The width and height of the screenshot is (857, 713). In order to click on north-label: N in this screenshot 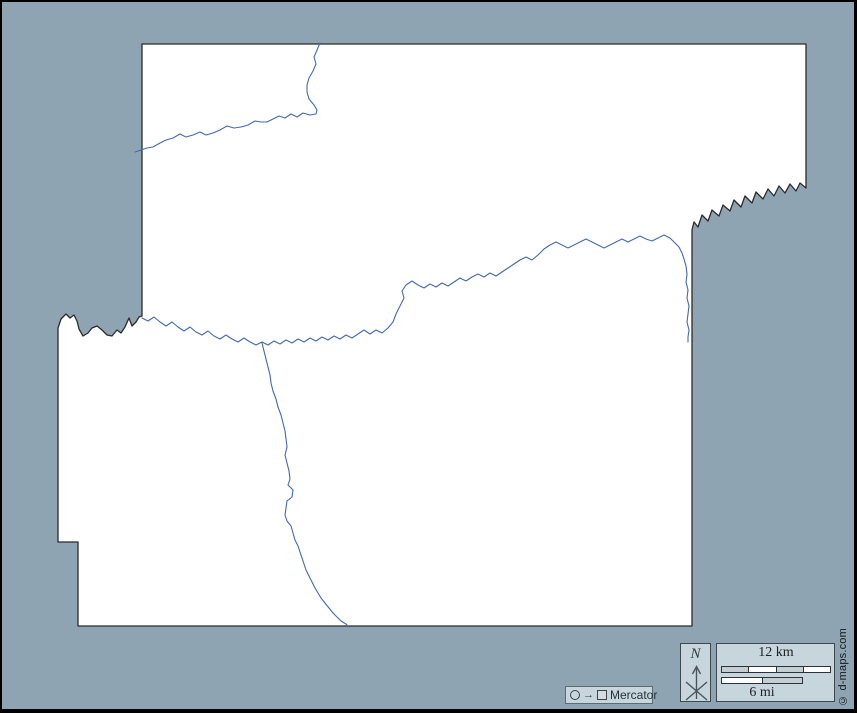, I will do `click(695, 654)`.